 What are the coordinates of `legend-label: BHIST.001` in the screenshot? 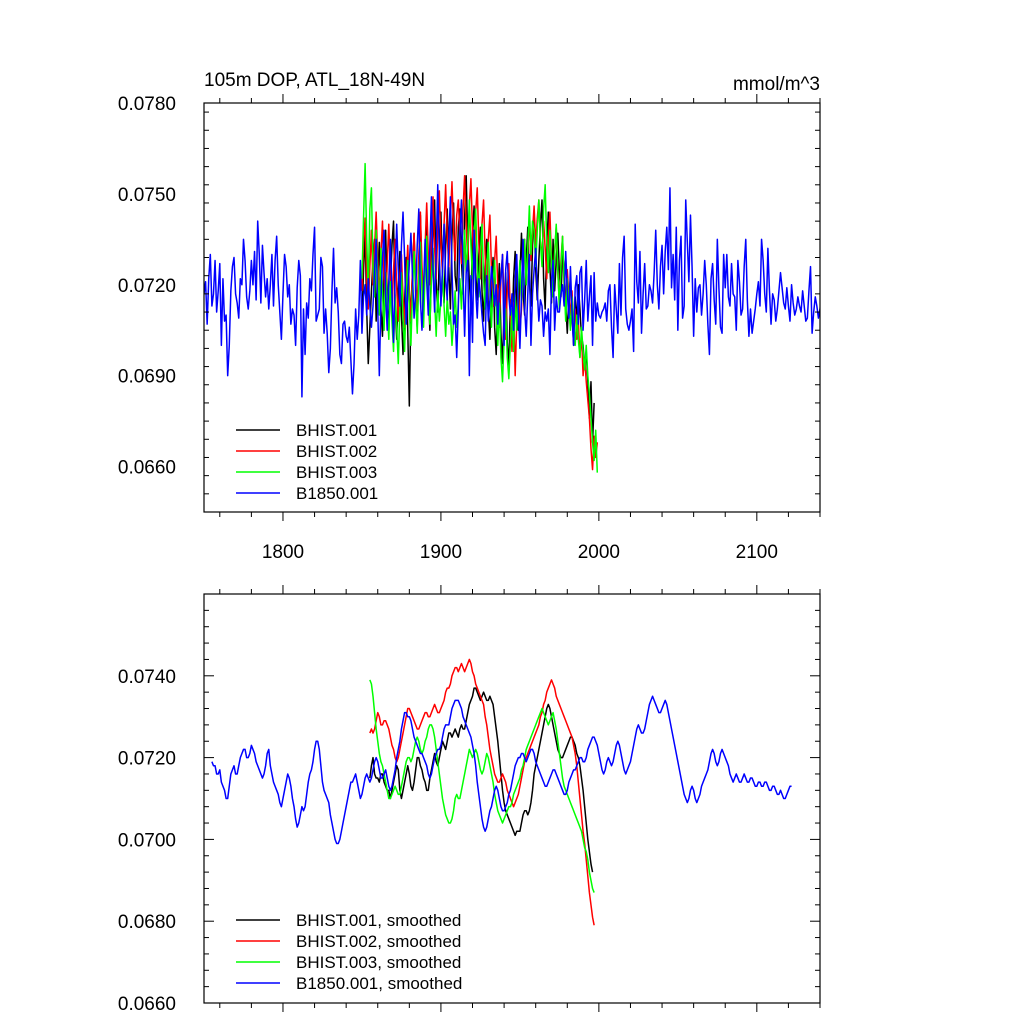 It's located at (336, 430).